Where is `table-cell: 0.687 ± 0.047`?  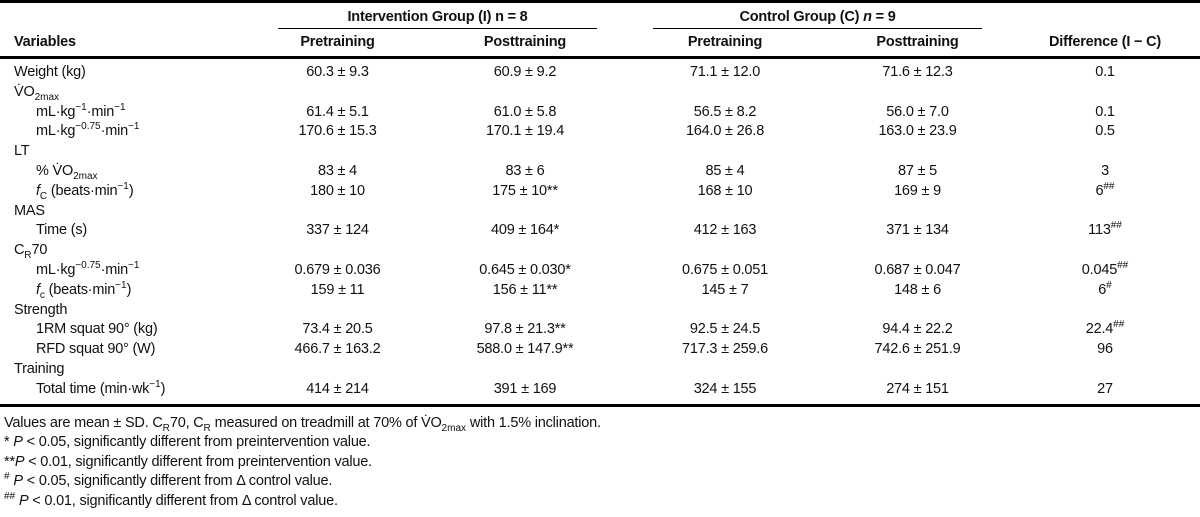
table-cell: 0.687 ± 0.047 is located at coordinates (917, 269).